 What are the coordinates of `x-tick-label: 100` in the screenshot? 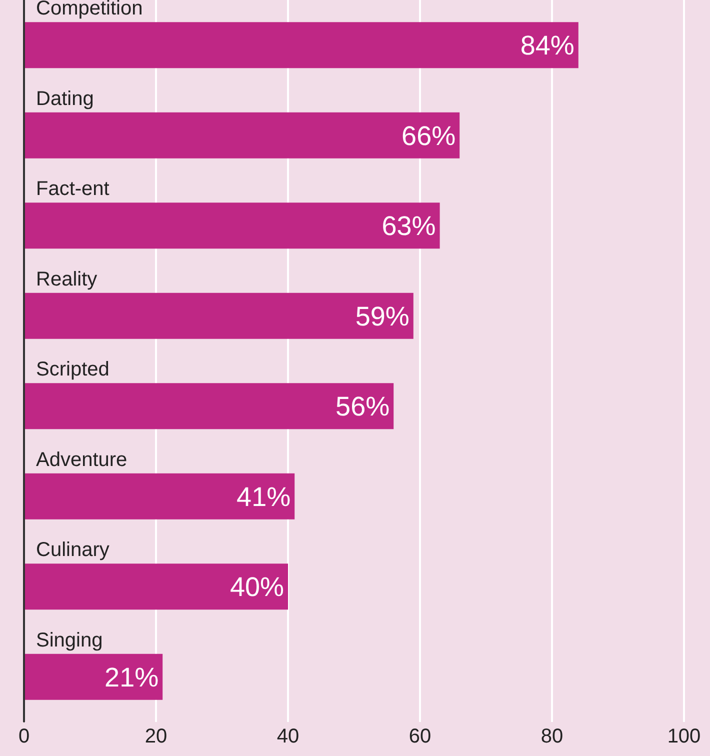 It's located at (684, 737).